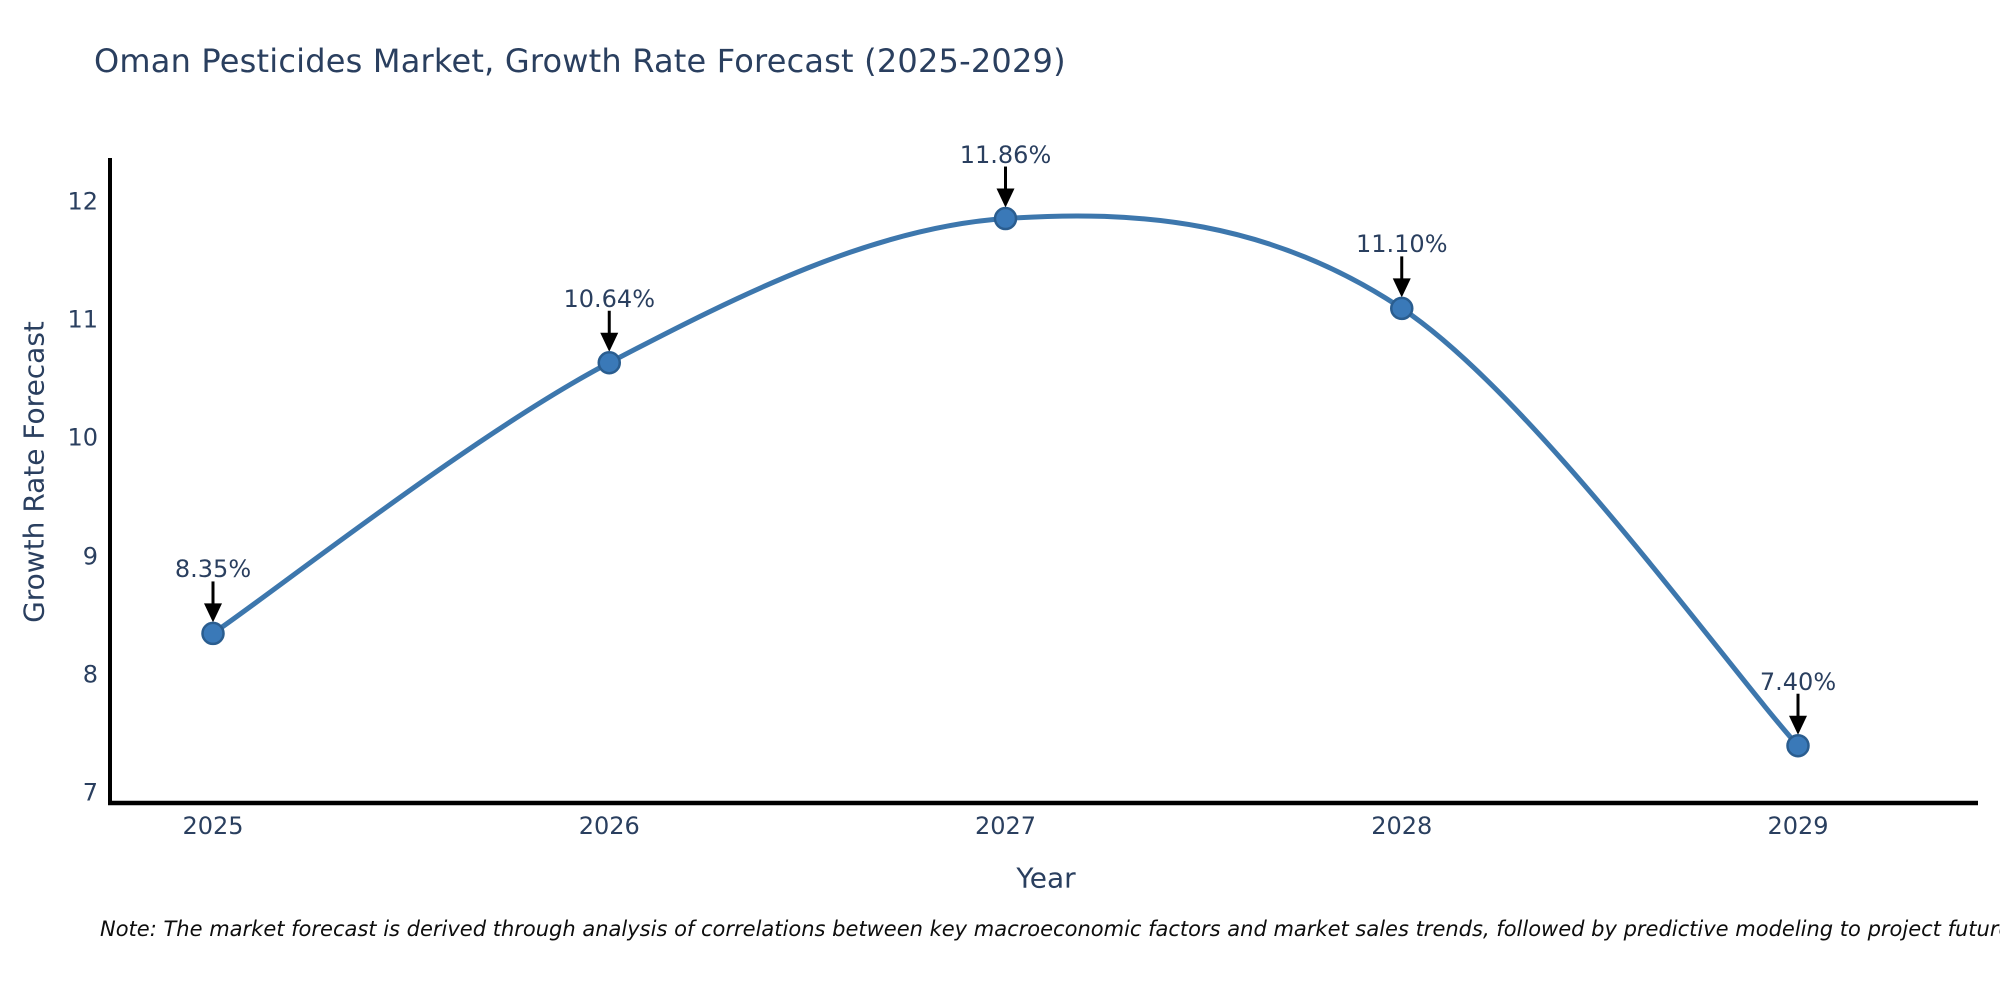 This screenshot has width=2000, height=1000. What do you see at coordinates (90, 674) in the screenshot?
I see `y-tick-label-8: 8` at bounding box center [90, 674].